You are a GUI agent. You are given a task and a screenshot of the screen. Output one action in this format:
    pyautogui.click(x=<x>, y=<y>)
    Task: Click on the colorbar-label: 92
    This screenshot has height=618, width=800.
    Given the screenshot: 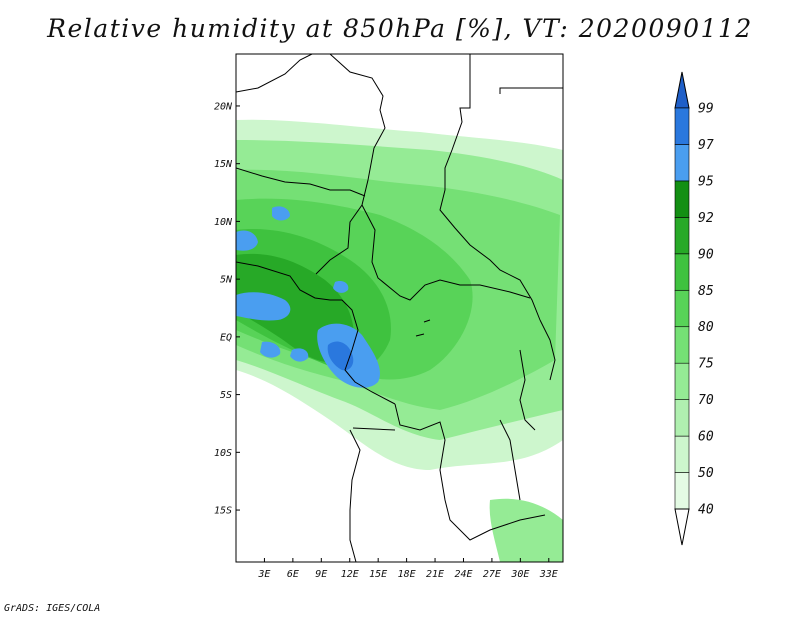 What is the action you would take?
    pyautogui.click(x=706, y=218)
    